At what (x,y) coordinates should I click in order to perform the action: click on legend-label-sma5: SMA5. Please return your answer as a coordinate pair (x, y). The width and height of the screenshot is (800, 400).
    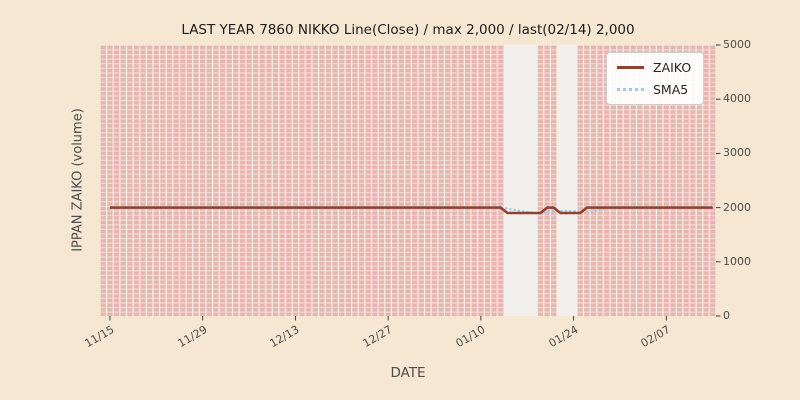
    Looking at the image, I should click on (671, 89).